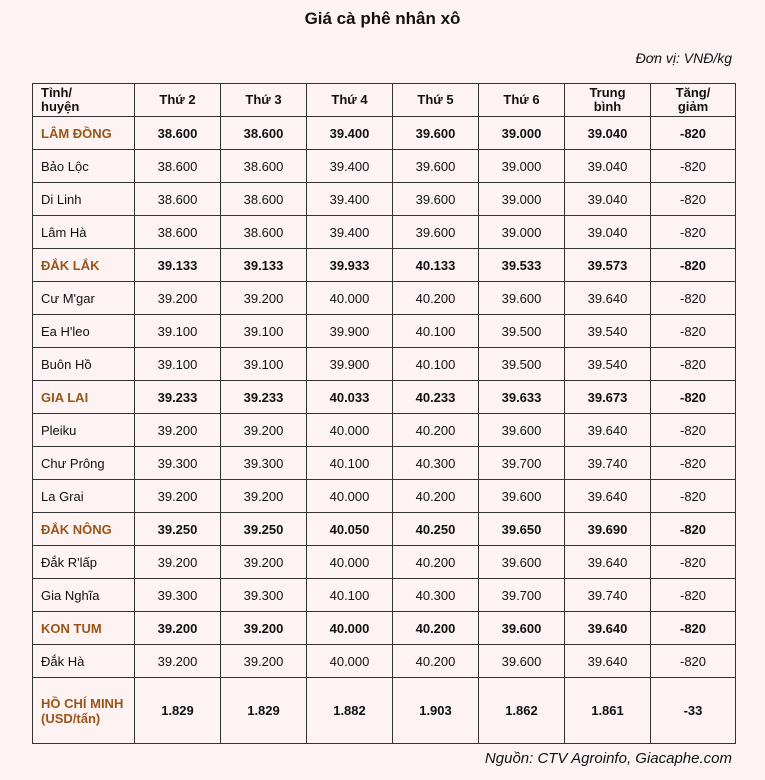  I want to click on row-label: Bảo Lộc, so click(83, 166).